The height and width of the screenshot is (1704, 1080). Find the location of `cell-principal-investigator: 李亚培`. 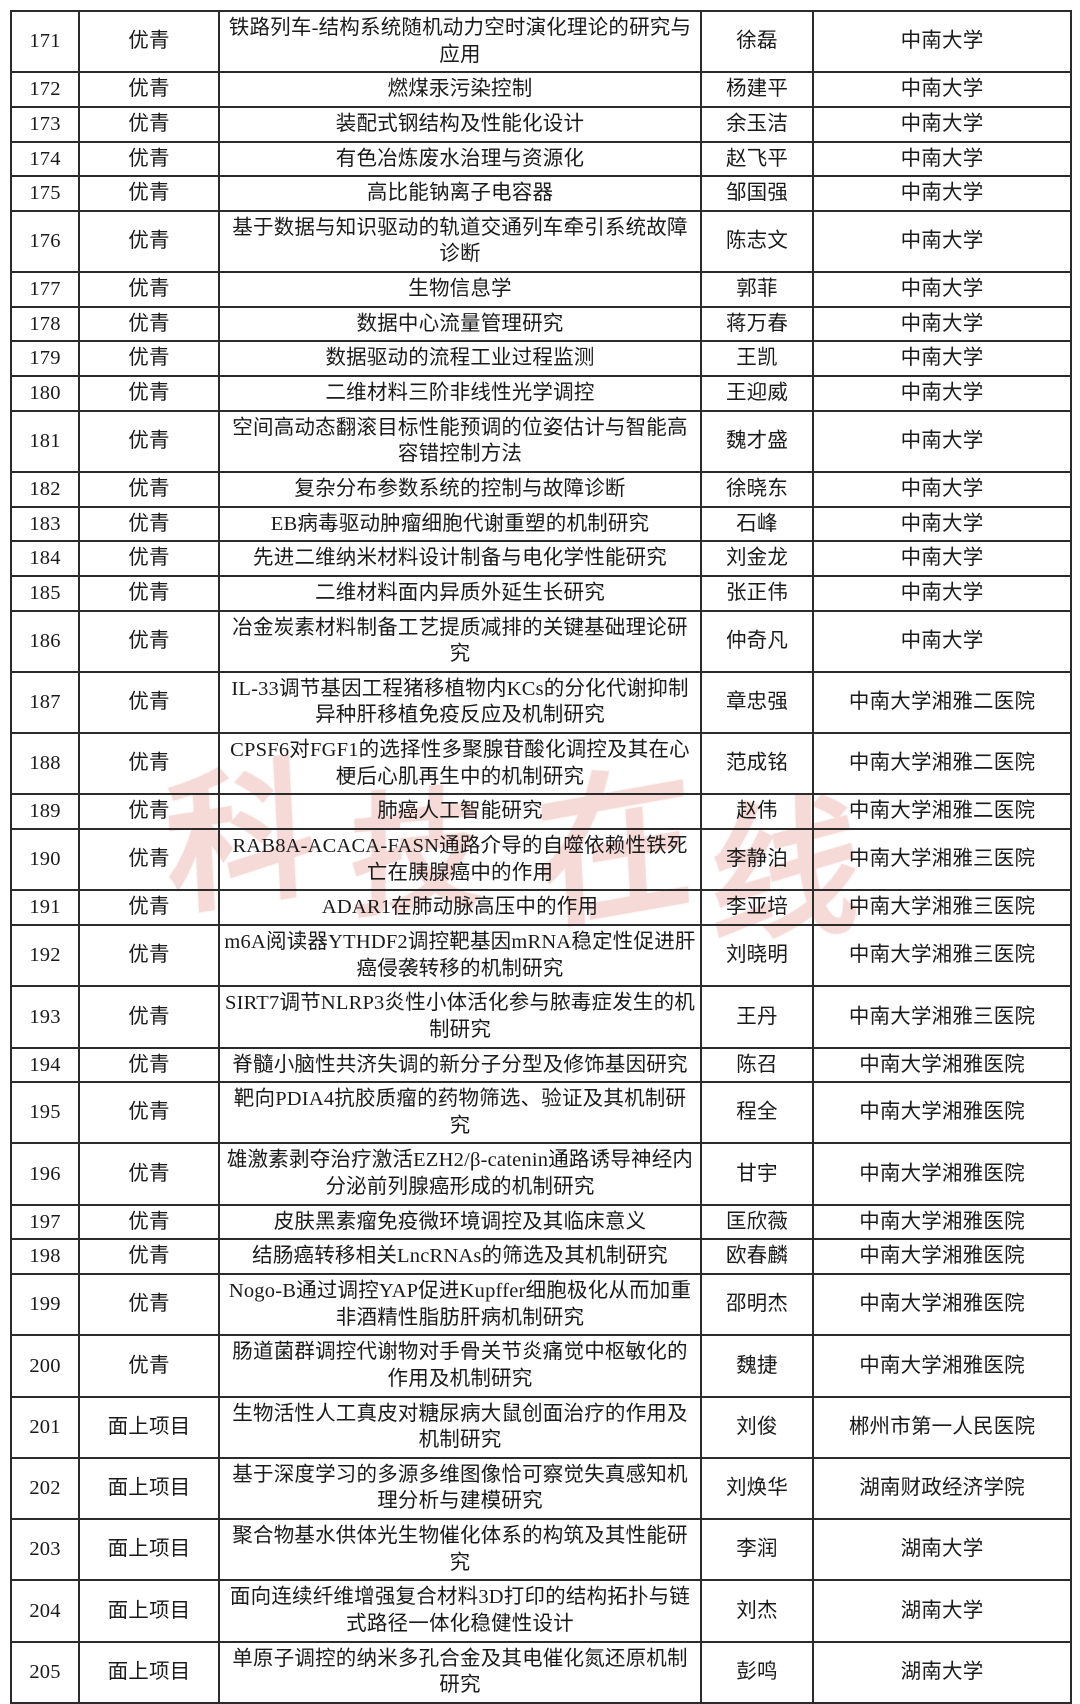

cell-principal-investigator: 李亚培 is located at coordinates (757, 907).